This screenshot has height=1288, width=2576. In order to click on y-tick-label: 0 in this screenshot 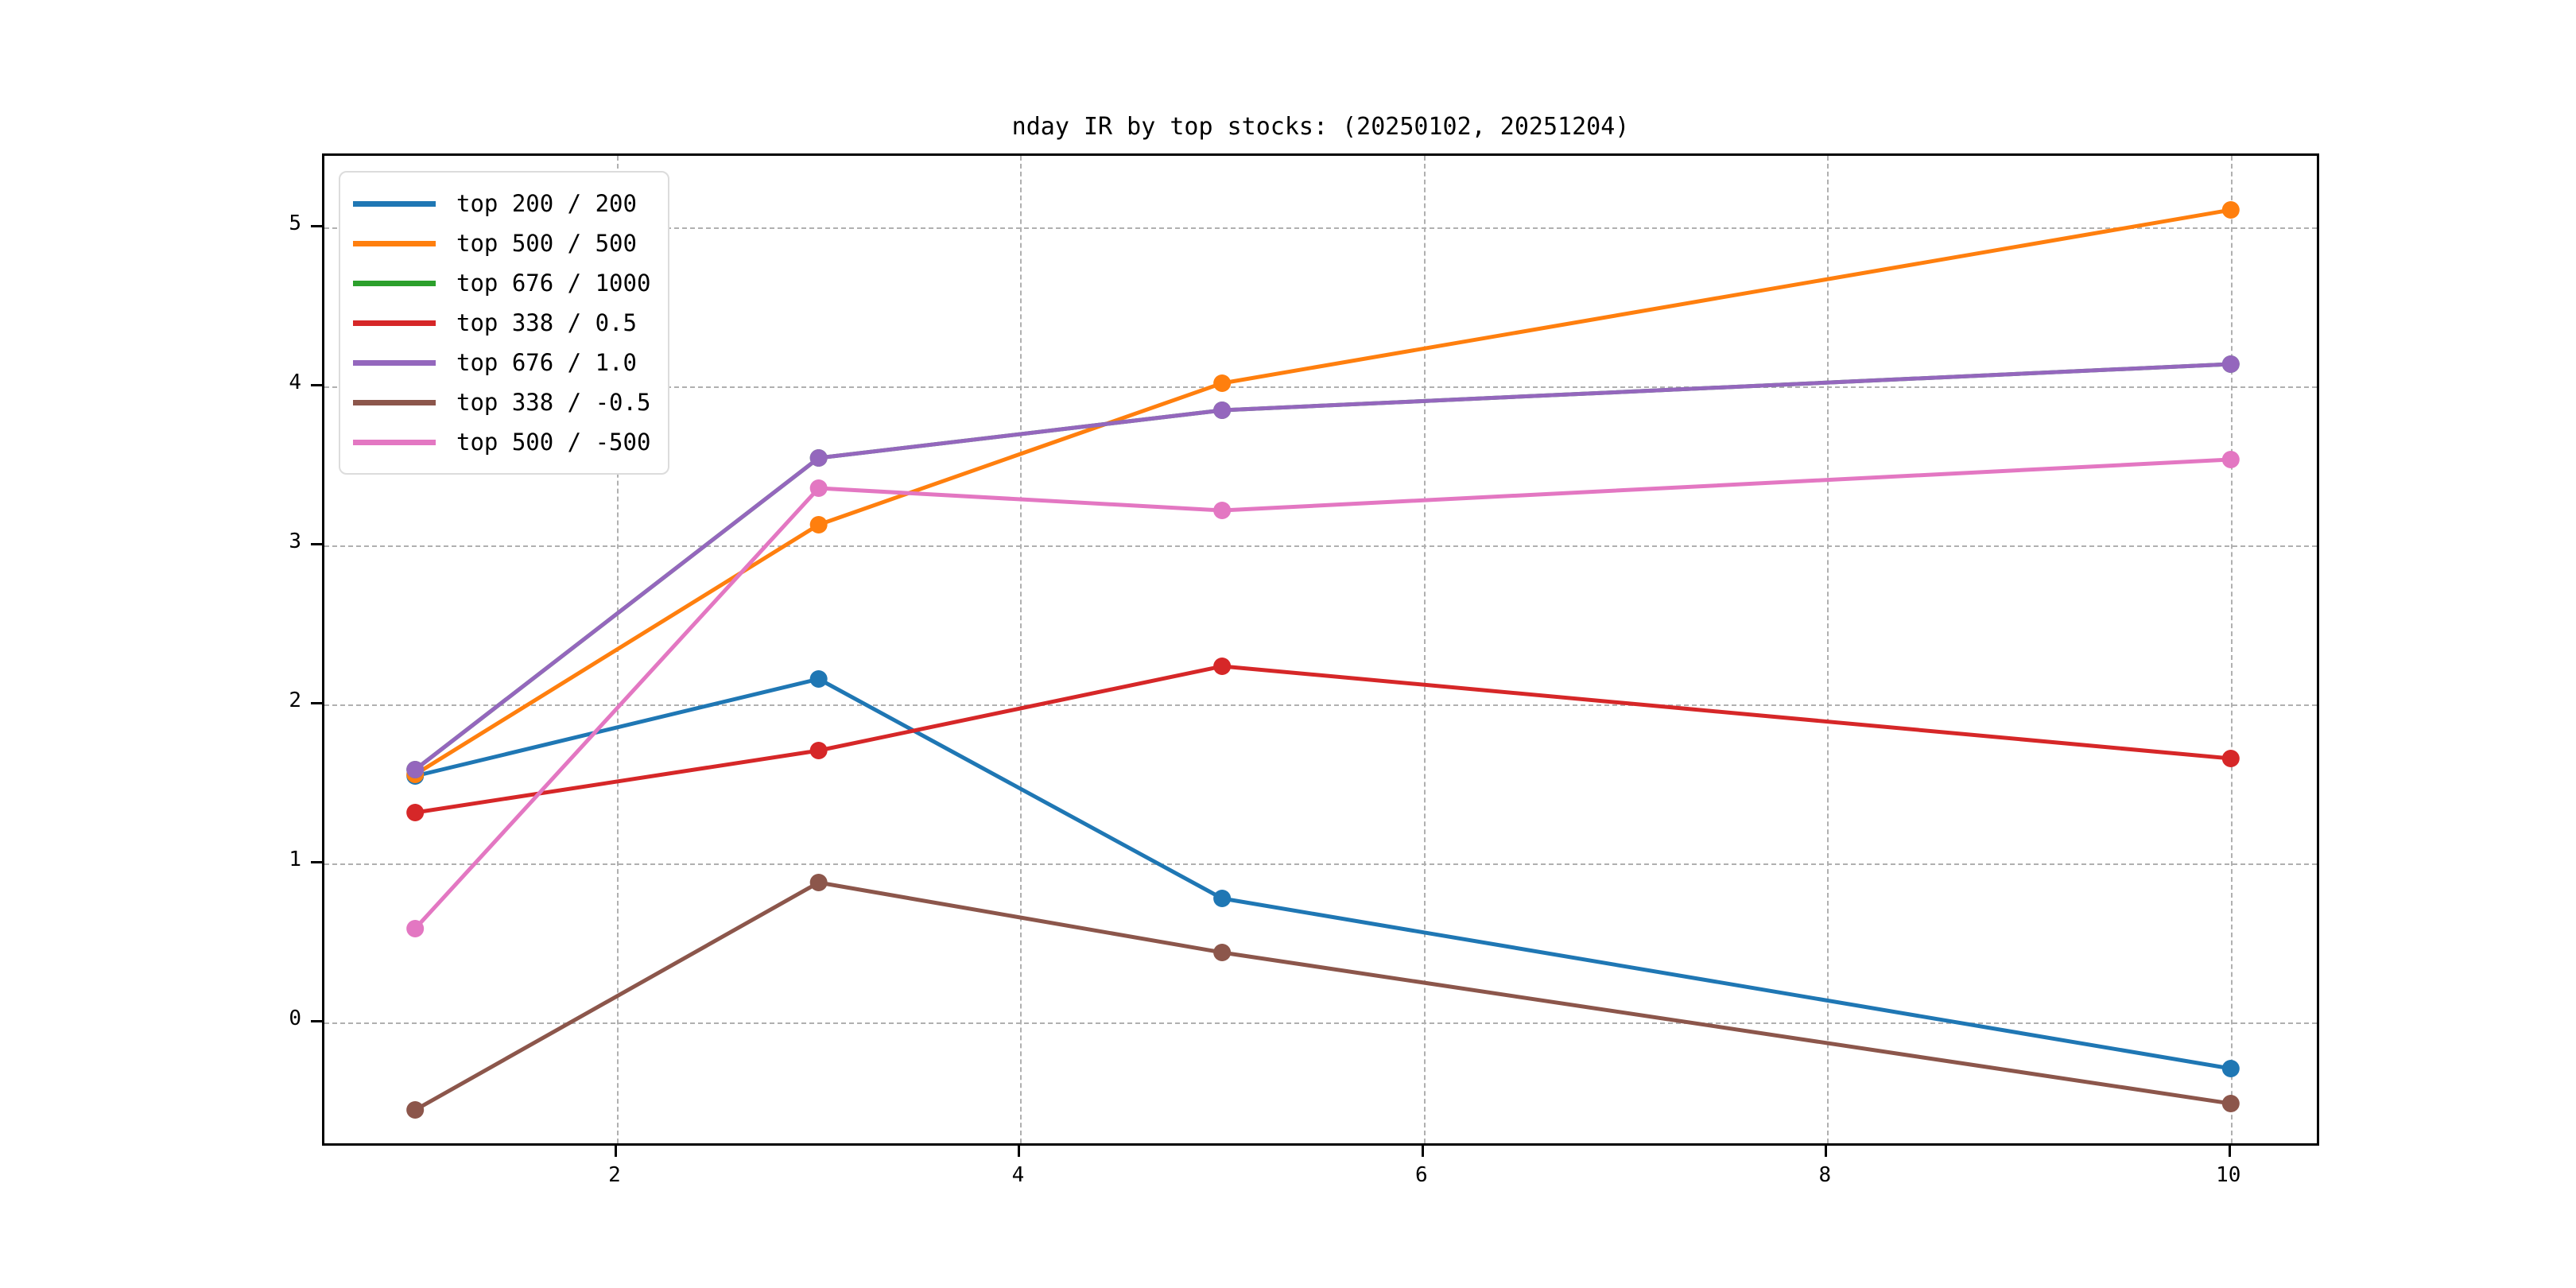, I will do `click(295, 1018)`.